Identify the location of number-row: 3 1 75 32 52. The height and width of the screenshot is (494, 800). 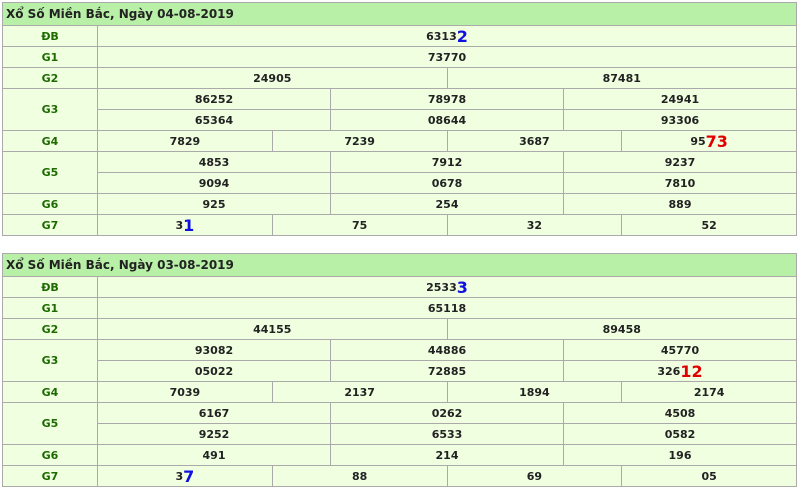
(447, 225).